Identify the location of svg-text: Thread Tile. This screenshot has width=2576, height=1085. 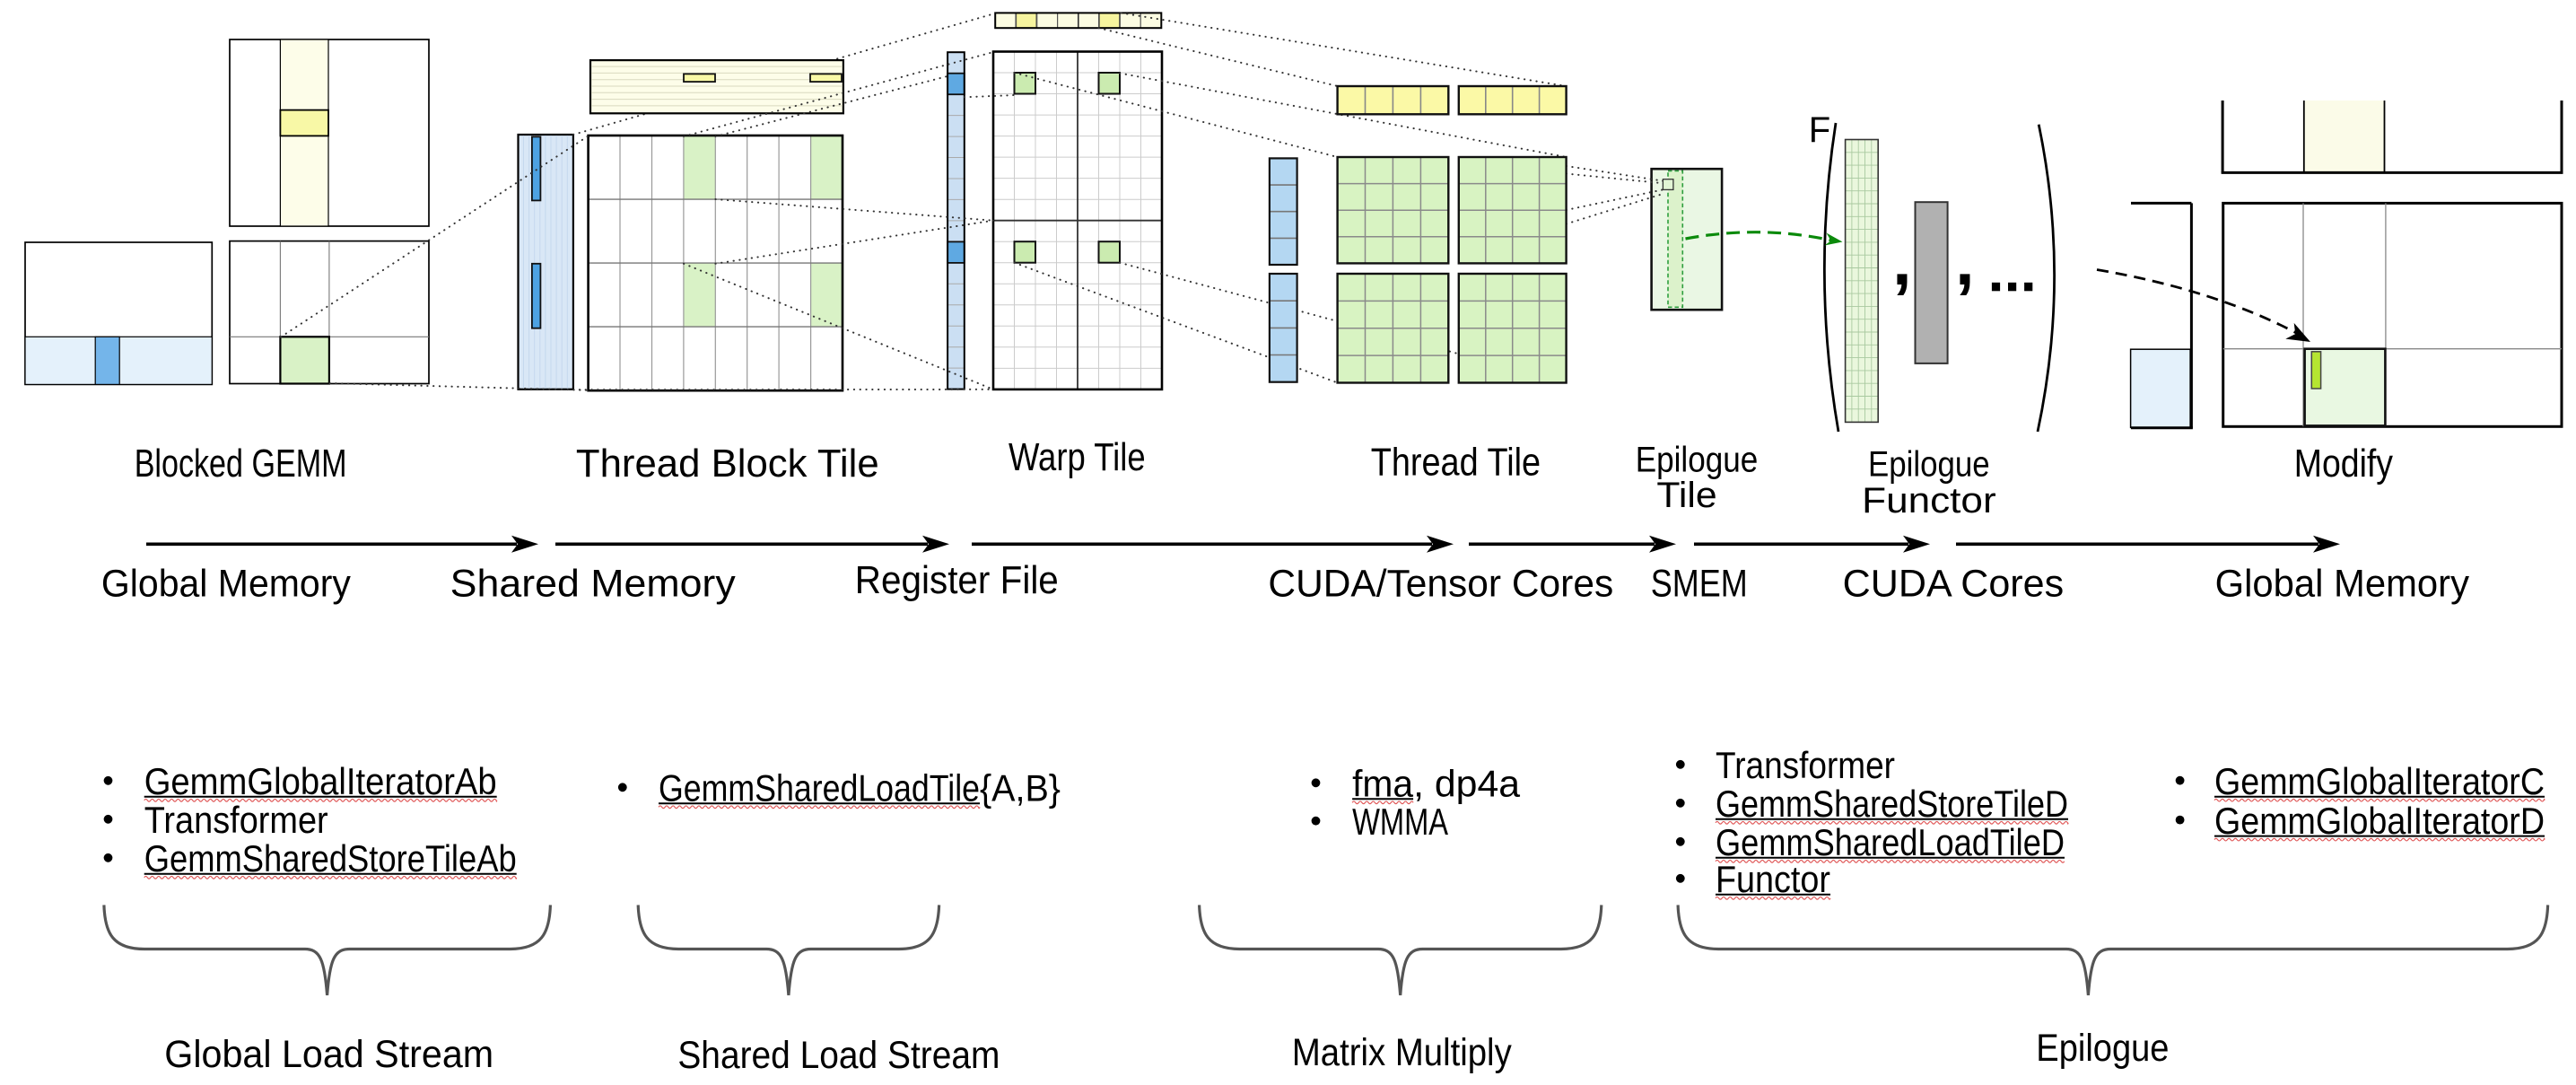
(1456, 463).